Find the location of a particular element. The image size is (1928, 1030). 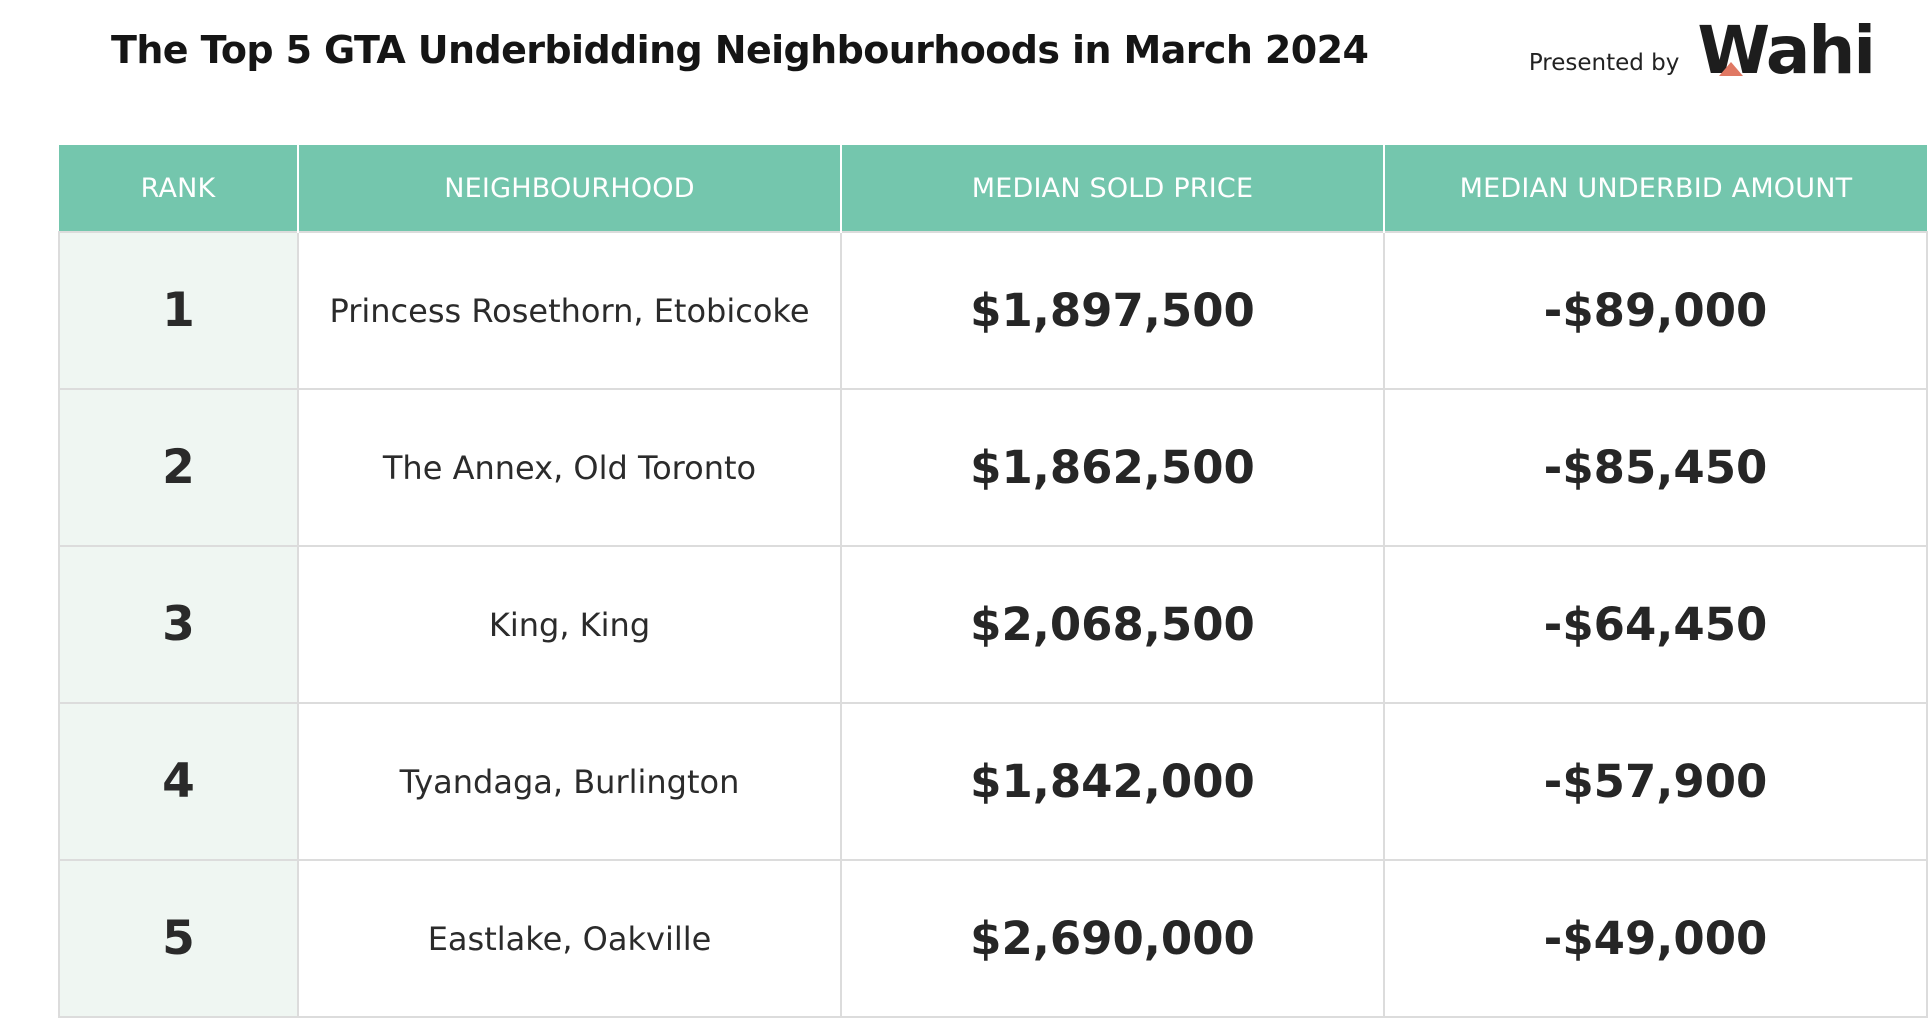

neighbourhood-cell: Tyandaga, Burlington is located at coordinates (569, 781).